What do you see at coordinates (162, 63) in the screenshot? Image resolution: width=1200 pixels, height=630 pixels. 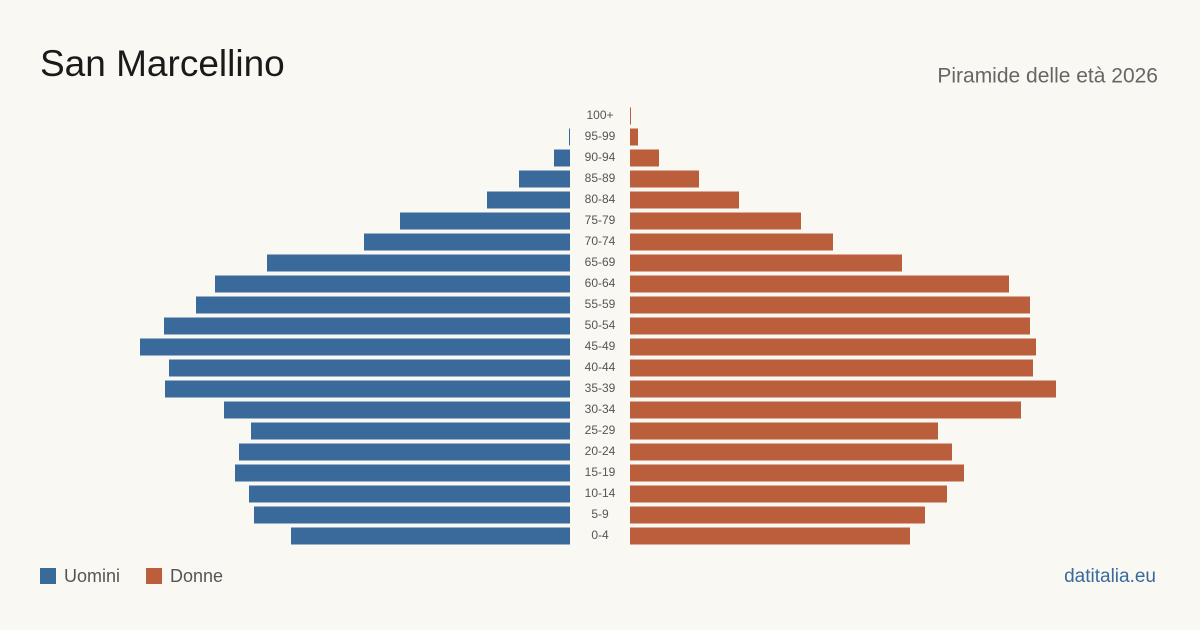 I see `chart-title: San Marcellino` at bounding box center [162, 63].